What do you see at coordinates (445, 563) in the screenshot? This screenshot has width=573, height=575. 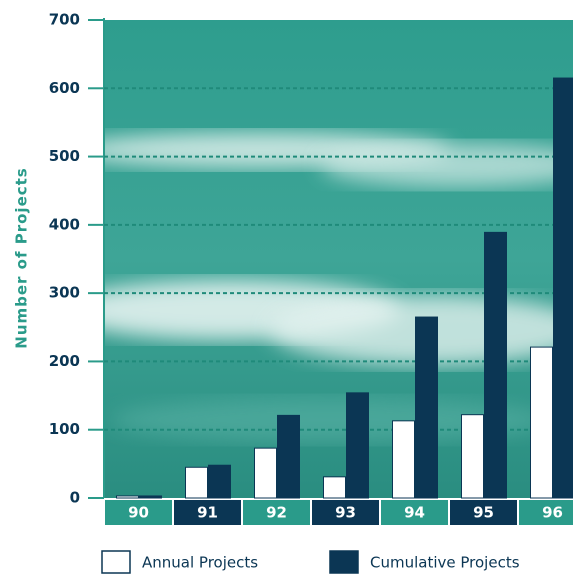 I see `legend-label: Cumulative Projects` at bounding box center [445, 563].